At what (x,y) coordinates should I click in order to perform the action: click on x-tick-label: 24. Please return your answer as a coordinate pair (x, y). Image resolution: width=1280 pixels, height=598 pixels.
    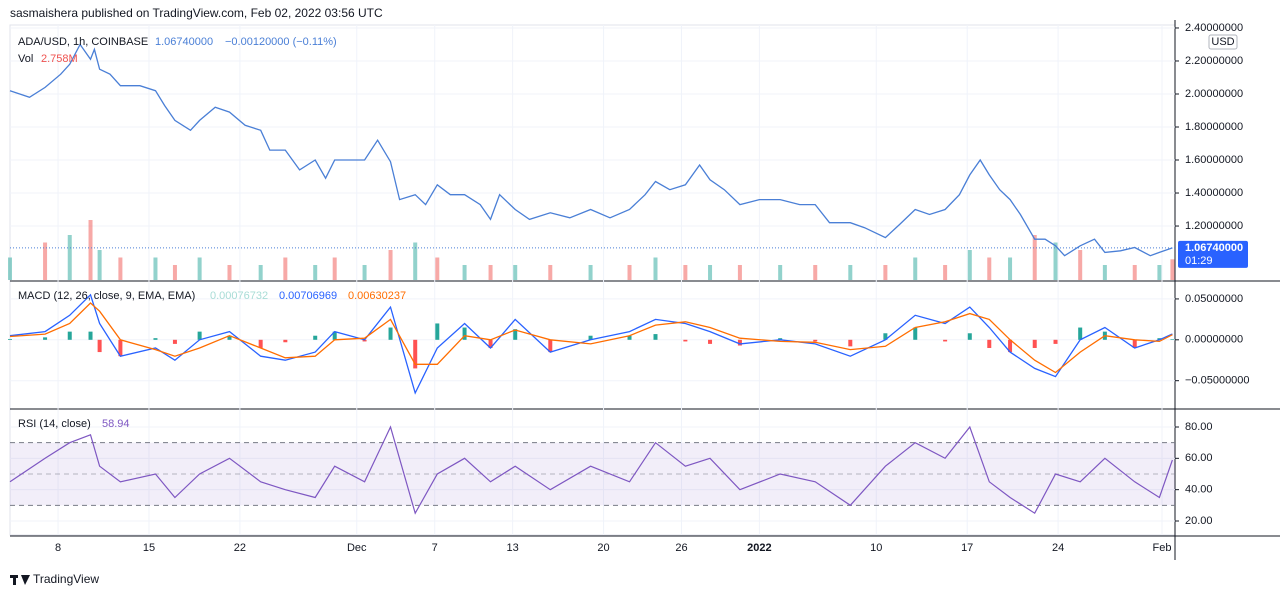
    Looking at the image, I should click on (1058, 548).